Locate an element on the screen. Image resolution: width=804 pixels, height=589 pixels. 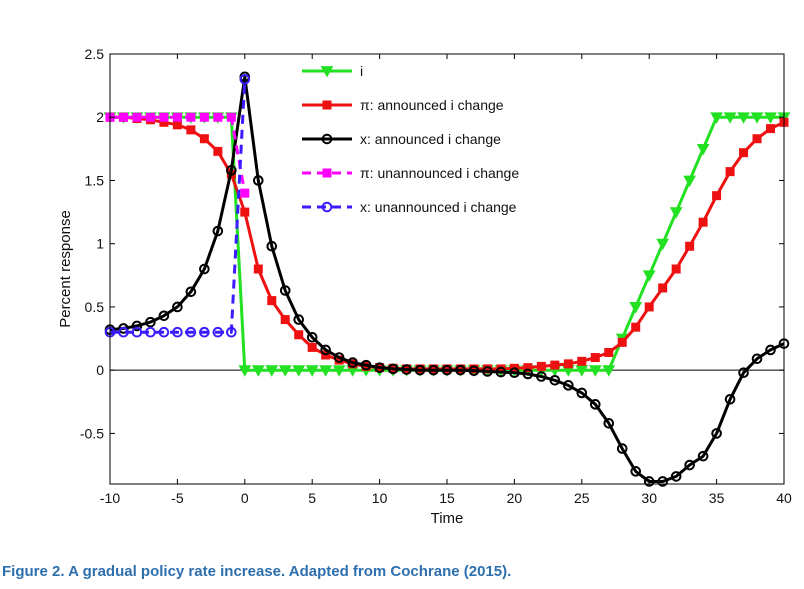
y-tick-label: 0.5 is located at coordinates (95, 307).